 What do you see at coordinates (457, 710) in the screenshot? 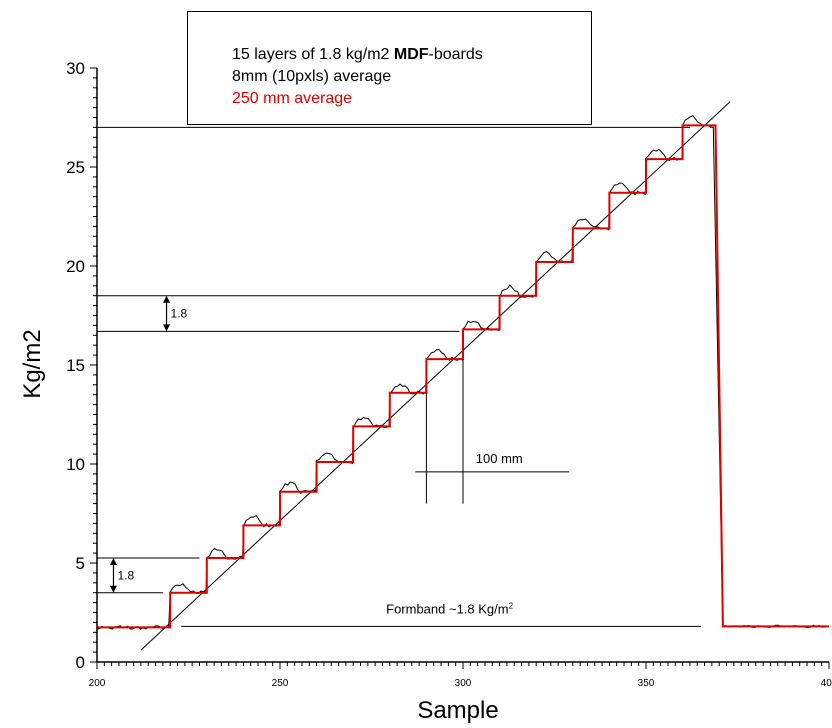
I see `x-axis-label: Sample` at bounding box center [457, 710].